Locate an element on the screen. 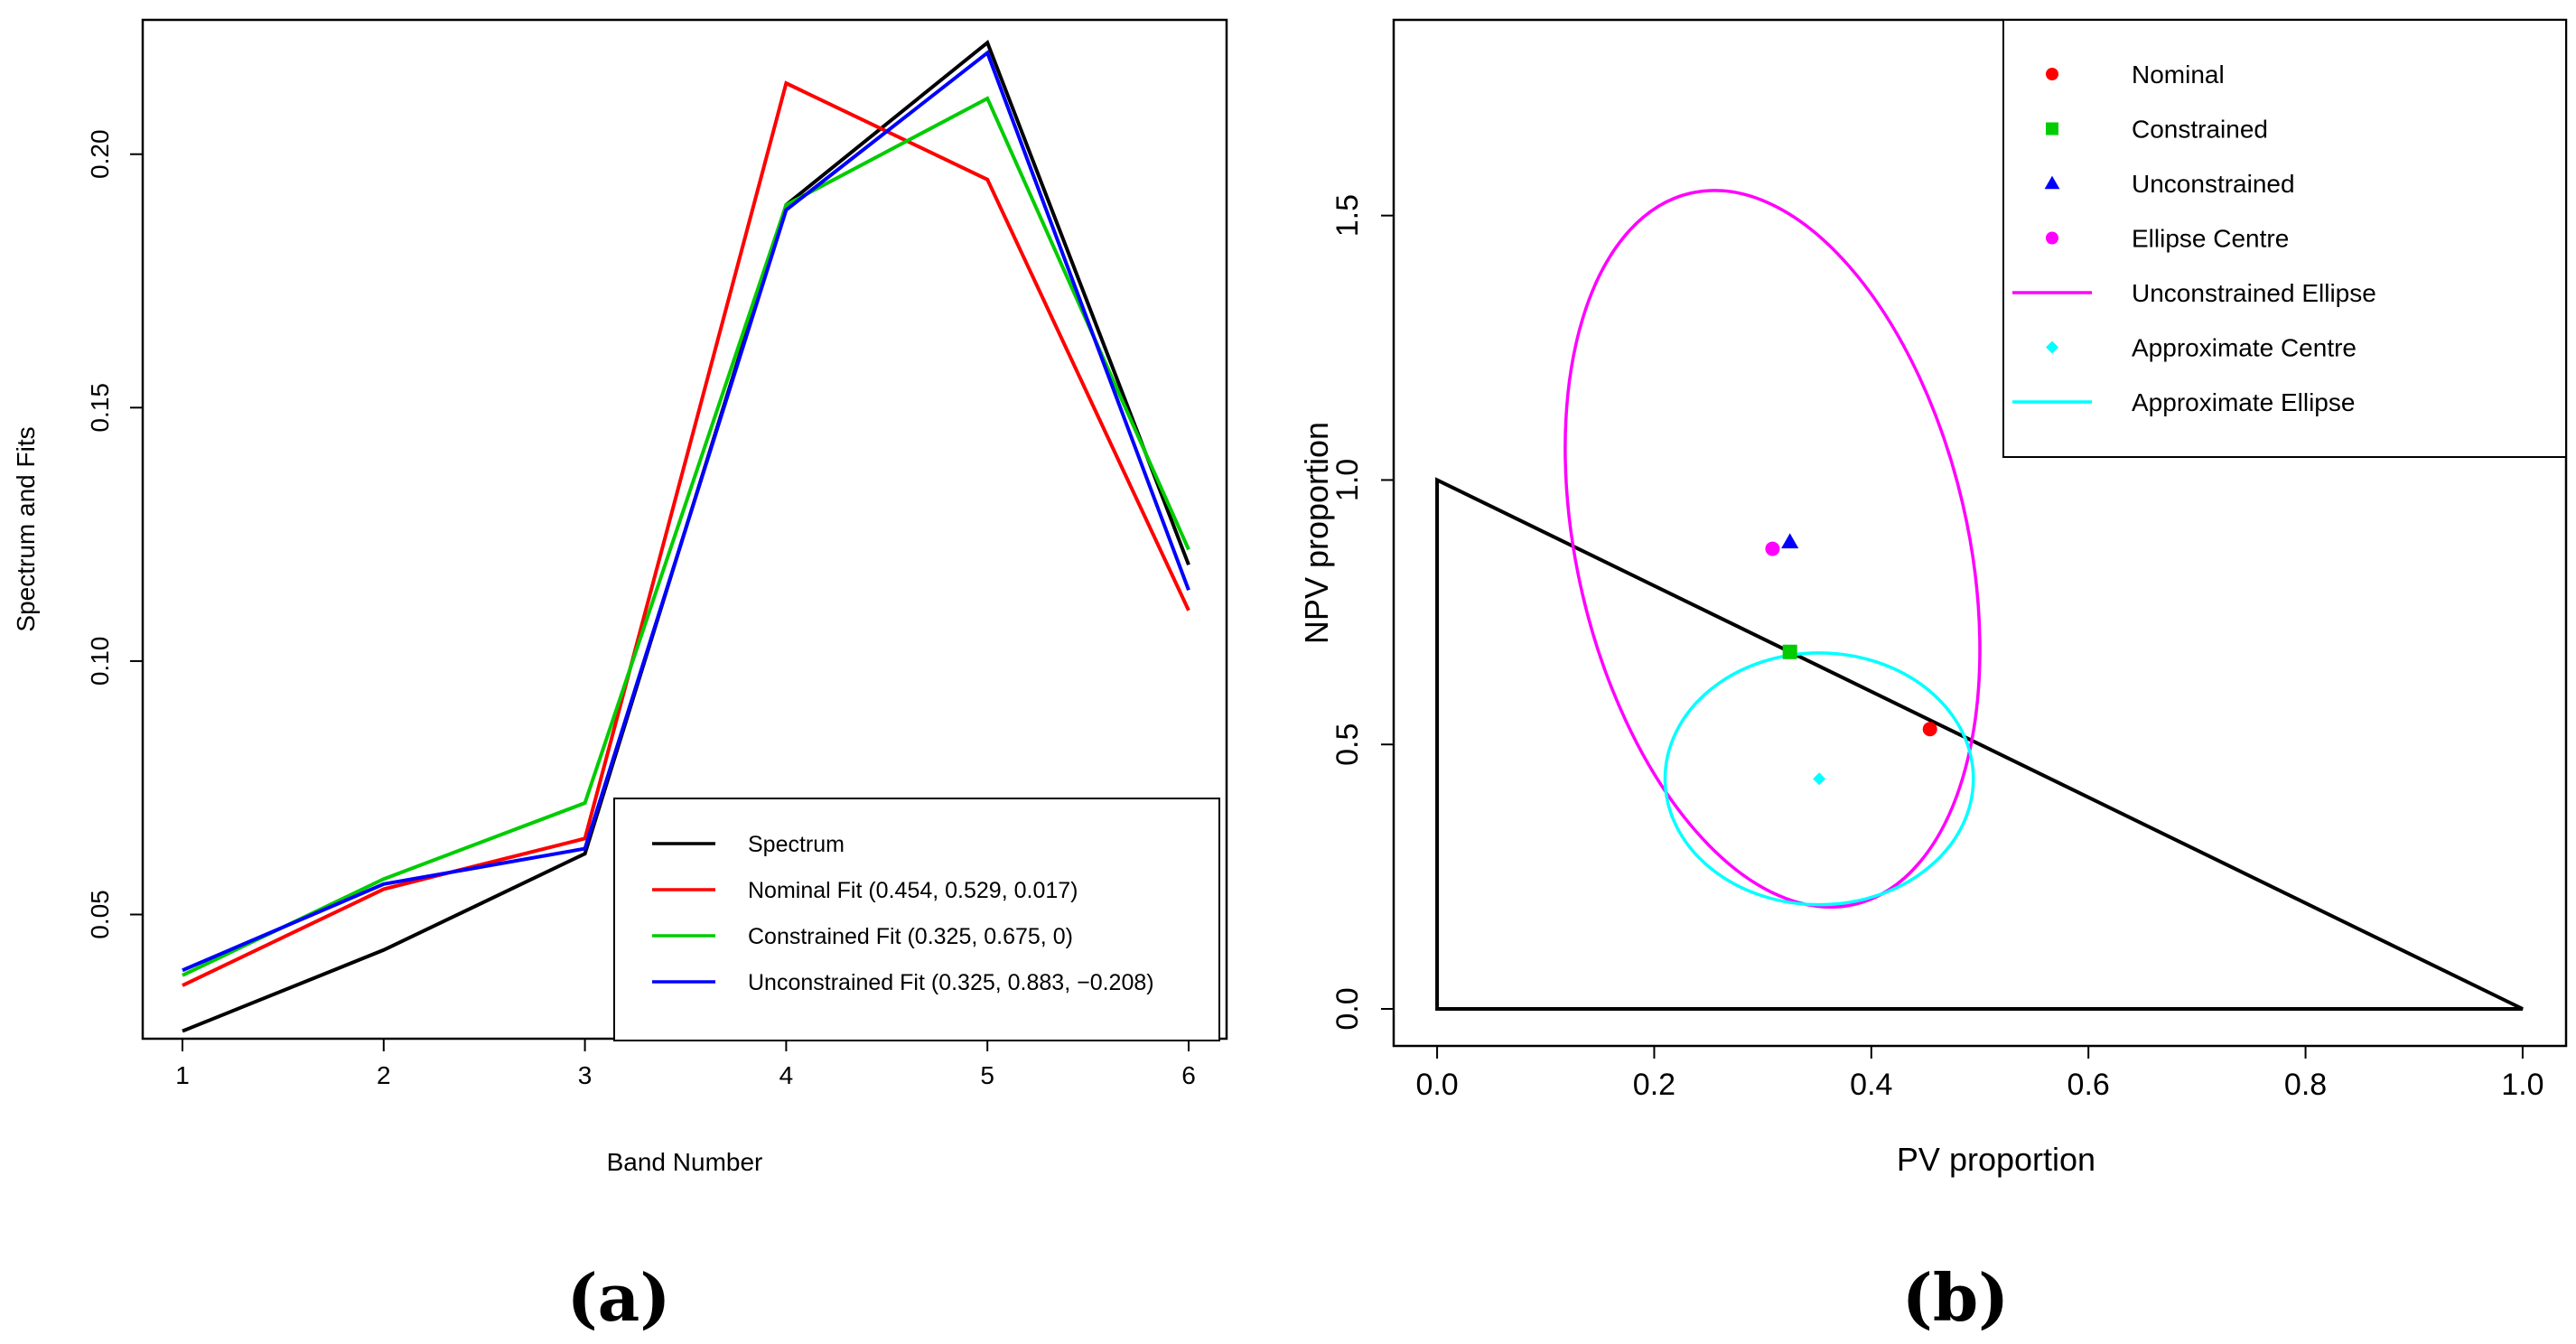  legend-label: Approximate Ellipse is located at coordinates (2243, 402).